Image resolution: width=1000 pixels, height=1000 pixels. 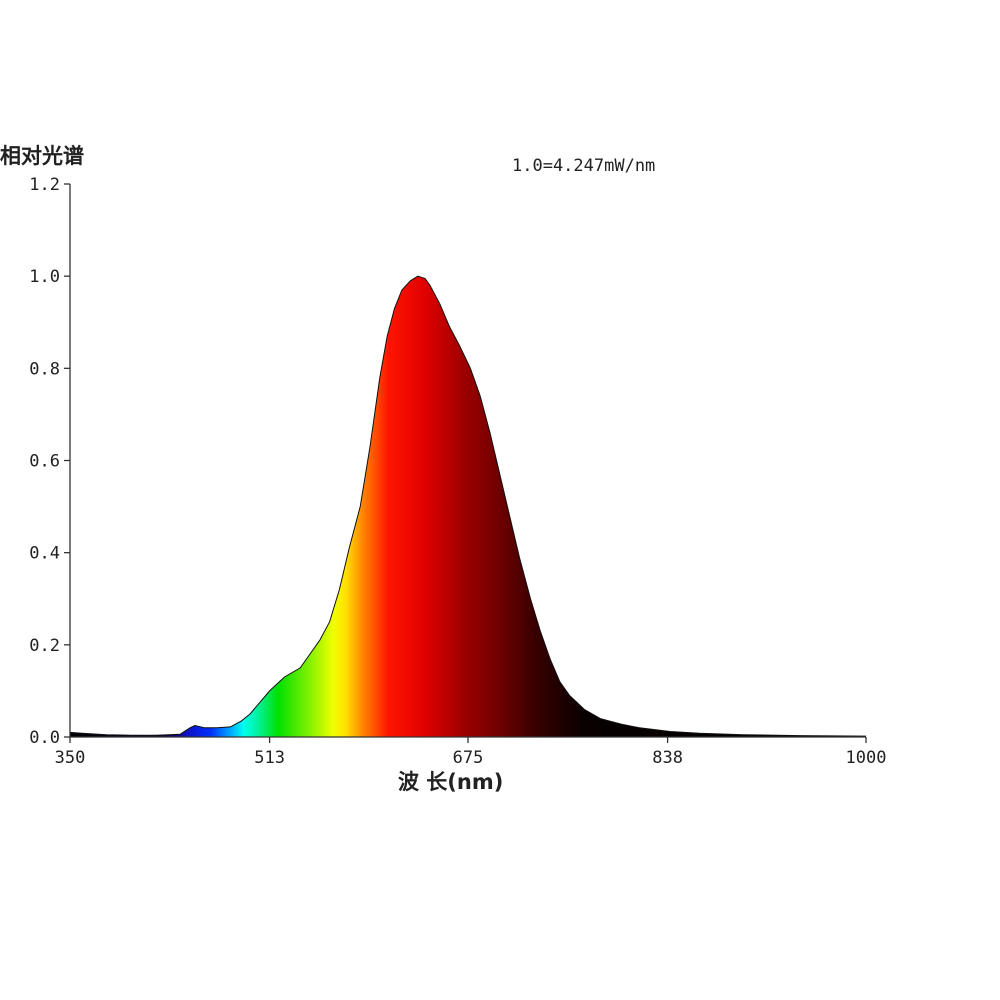 I want to click on x-tick-label: 513, so click(x=269, y=758).